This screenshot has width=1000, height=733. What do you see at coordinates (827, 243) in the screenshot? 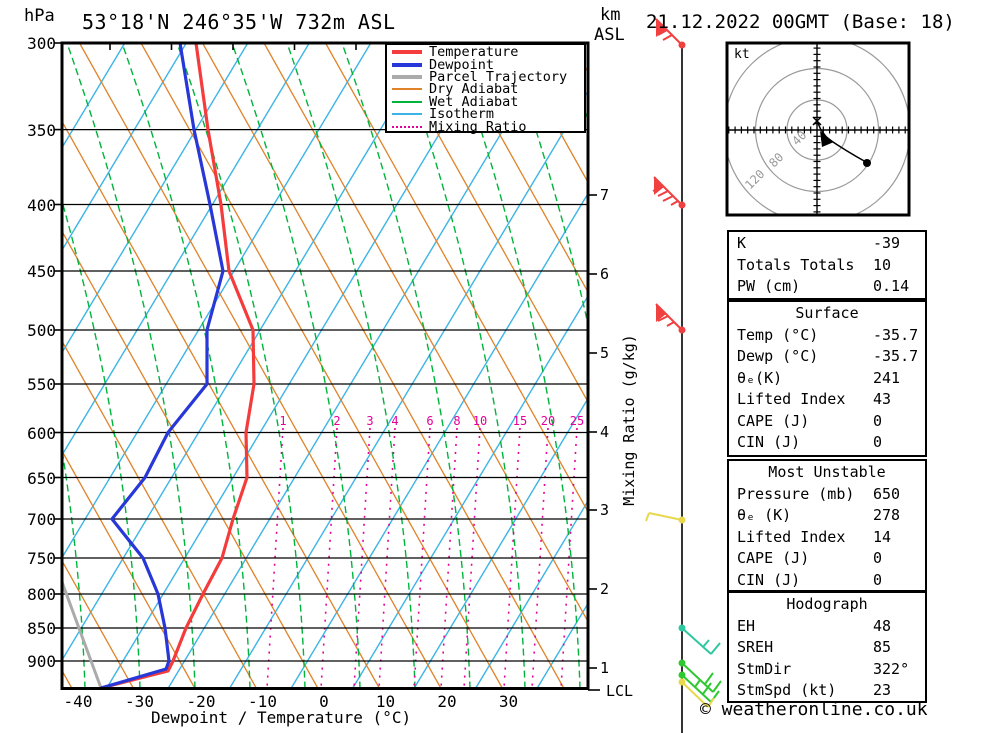
I see `table-row: K -39` at bounding box center [827, 243].